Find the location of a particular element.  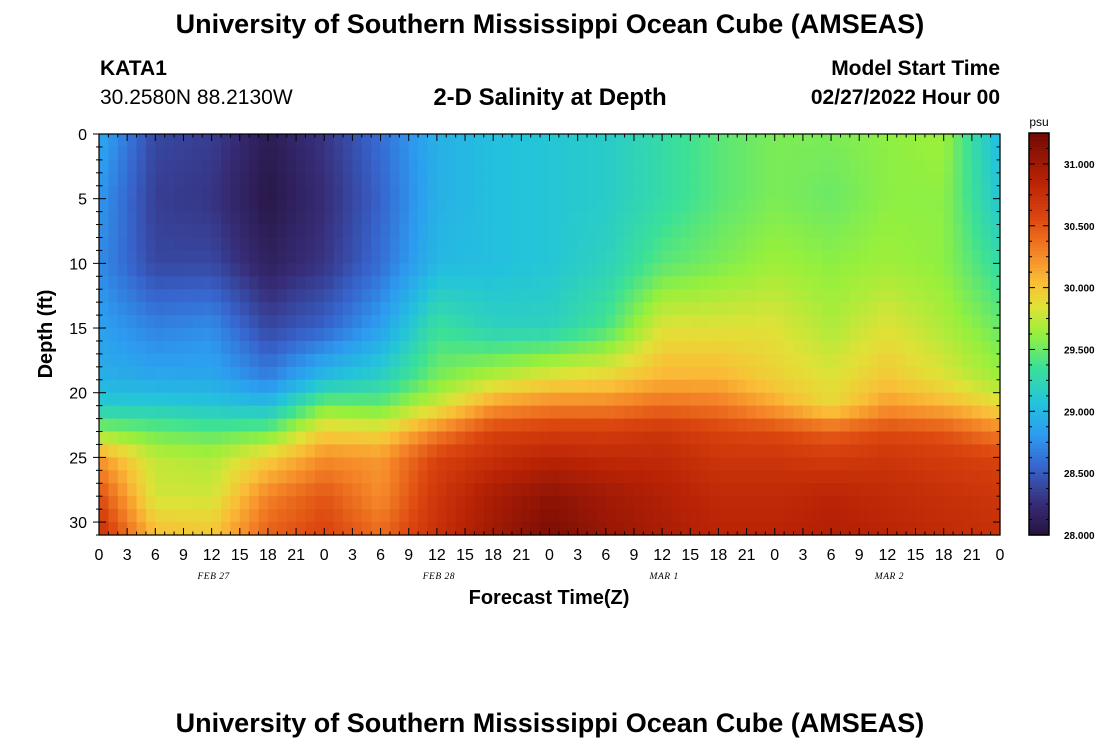

x-tick-label: 0 is located at coordinates (99, 555).